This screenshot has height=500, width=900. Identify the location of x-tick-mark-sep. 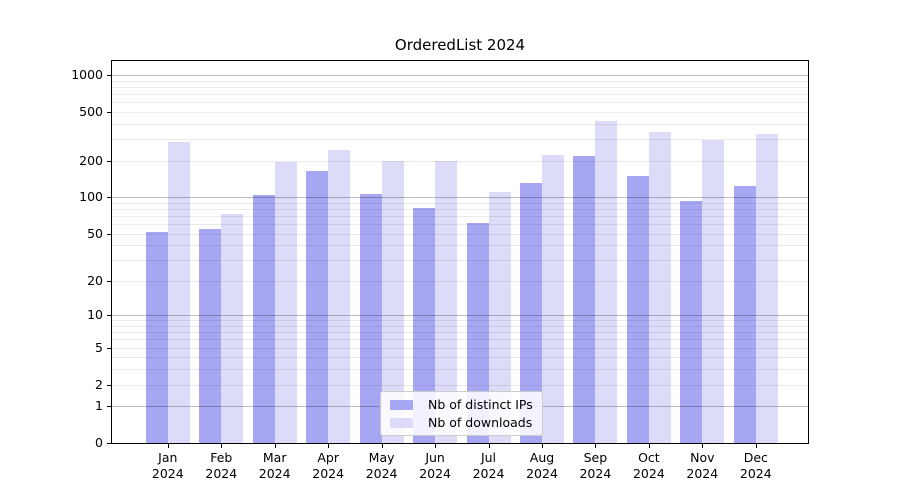
(596, 446).